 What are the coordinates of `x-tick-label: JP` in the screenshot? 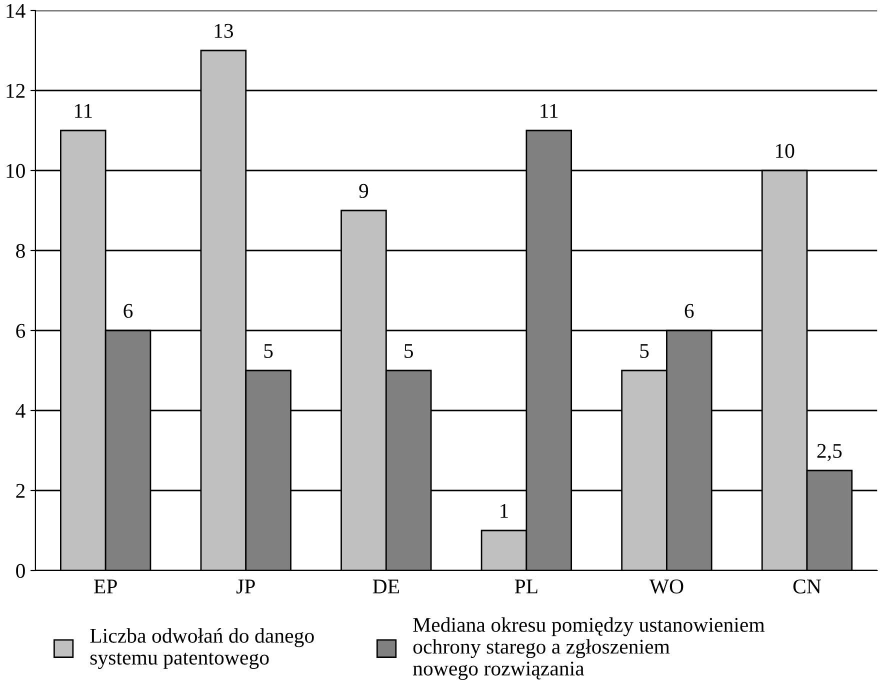 It's located at (245, 587).